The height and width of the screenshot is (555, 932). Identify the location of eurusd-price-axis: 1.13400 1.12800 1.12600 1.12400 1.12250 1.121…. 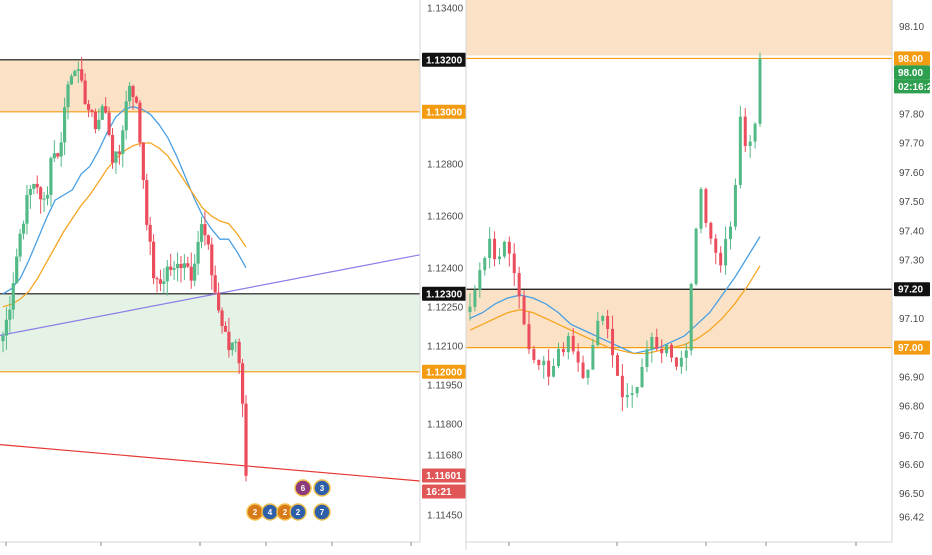
(442, 271).